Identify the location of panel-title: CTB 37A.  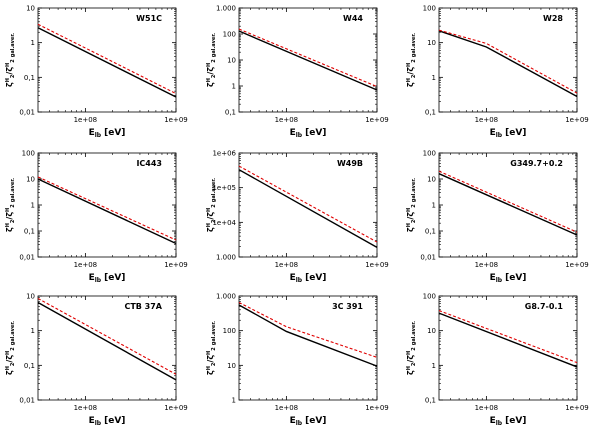
(143, 306).